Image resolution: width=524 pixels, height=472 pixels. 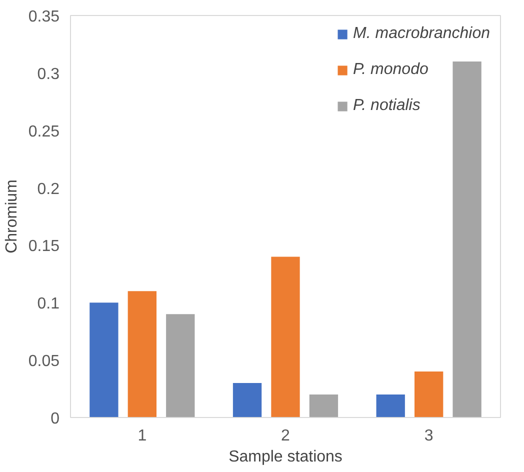 What do you see at coordinates (44, 361) in the screenshot?
I see `y-tick-label: 0.05` at bounding box center [44, 361].